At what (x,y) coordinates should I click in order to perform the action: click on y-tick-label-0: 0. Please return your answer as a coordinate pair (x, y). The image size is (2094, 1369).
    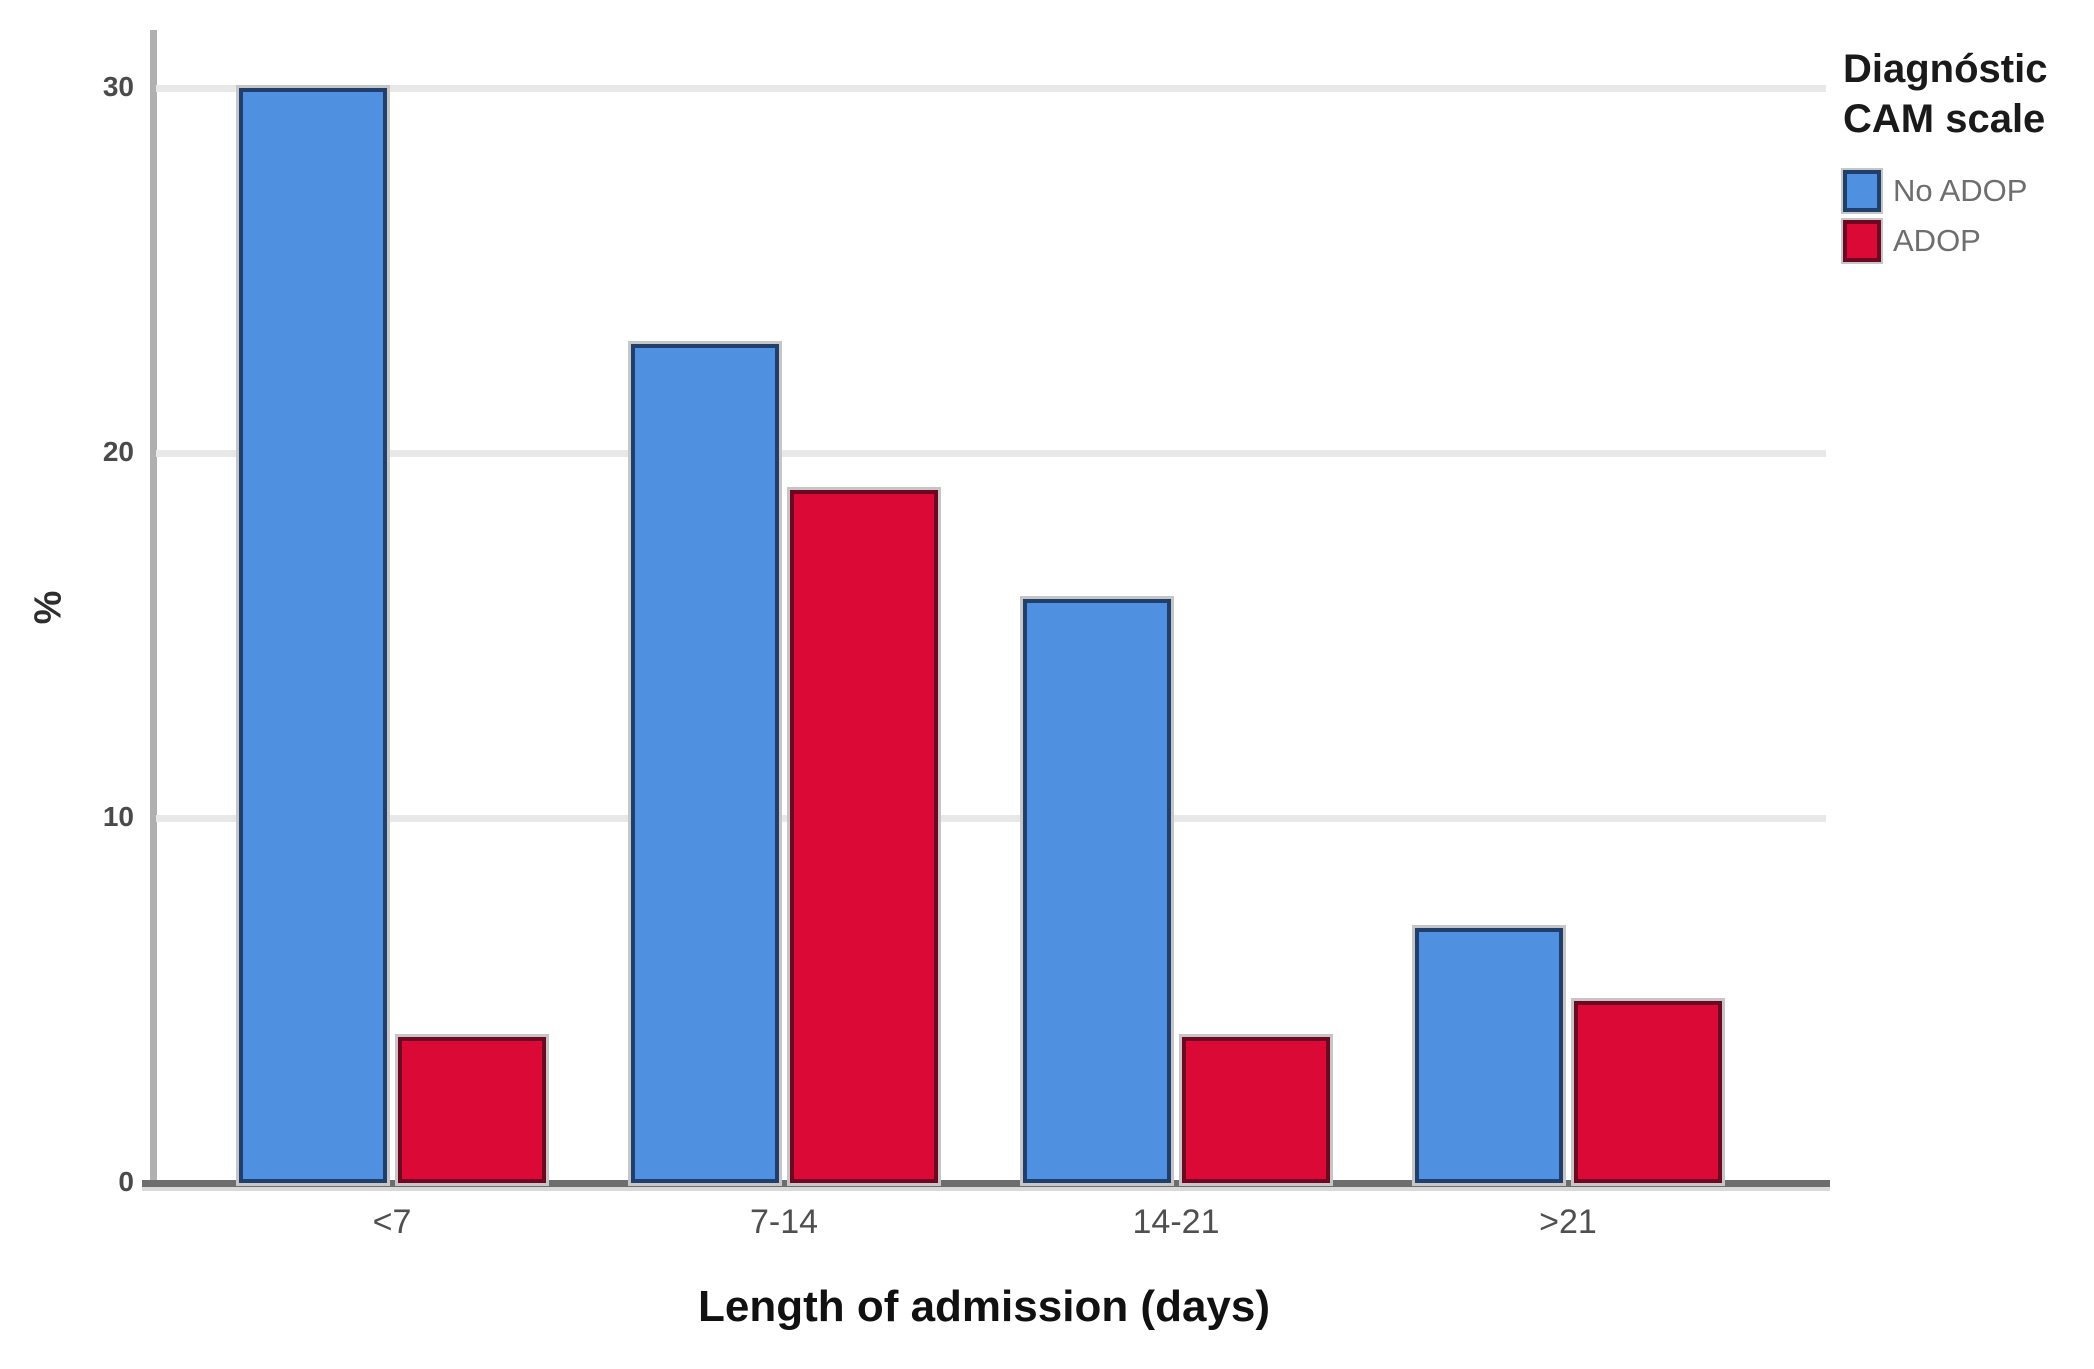
    Looking at the image, I should click on (126, 1181).